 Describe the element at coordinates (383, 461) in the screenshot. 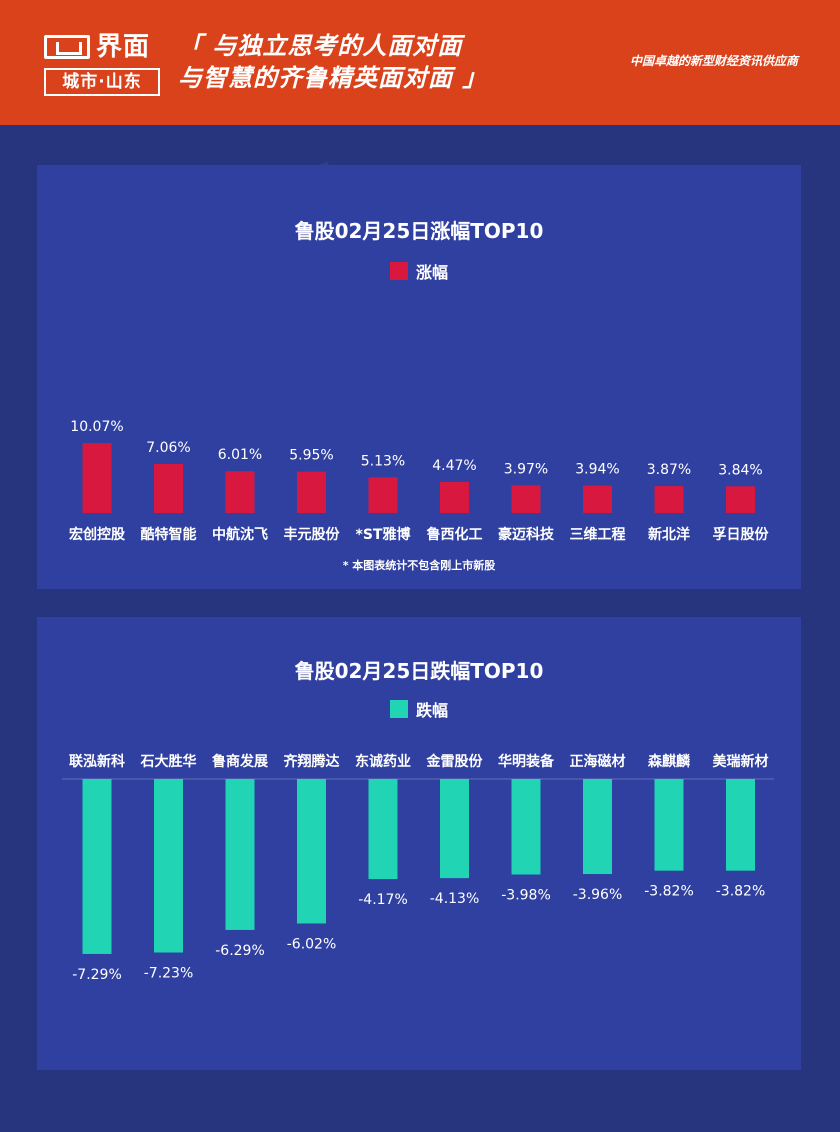

I see `data-label: 5.13%` at that location.